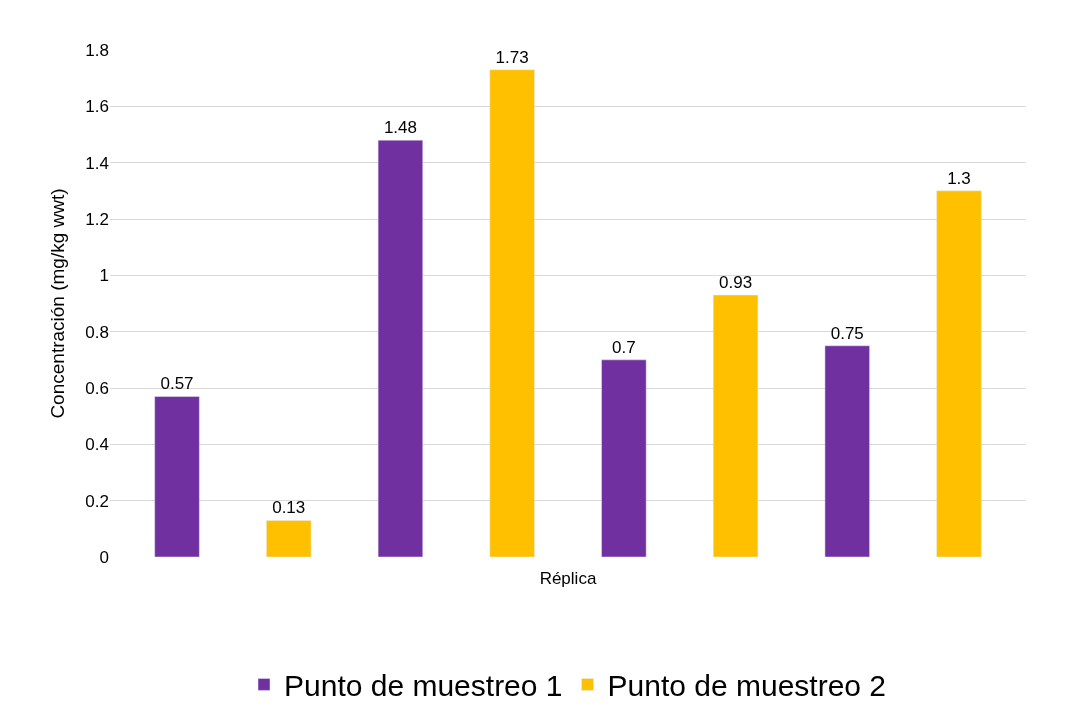  What do you see at coordinates (177, 384) in the screenshot?
I see `data-label: 0.57` at bounding box center [177, 384].